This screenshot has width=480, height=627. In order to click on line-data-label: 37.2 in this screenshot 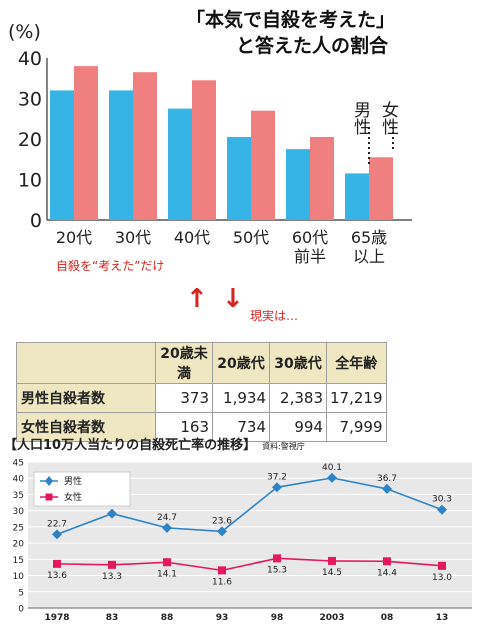, I will do `click(277, 477)`.